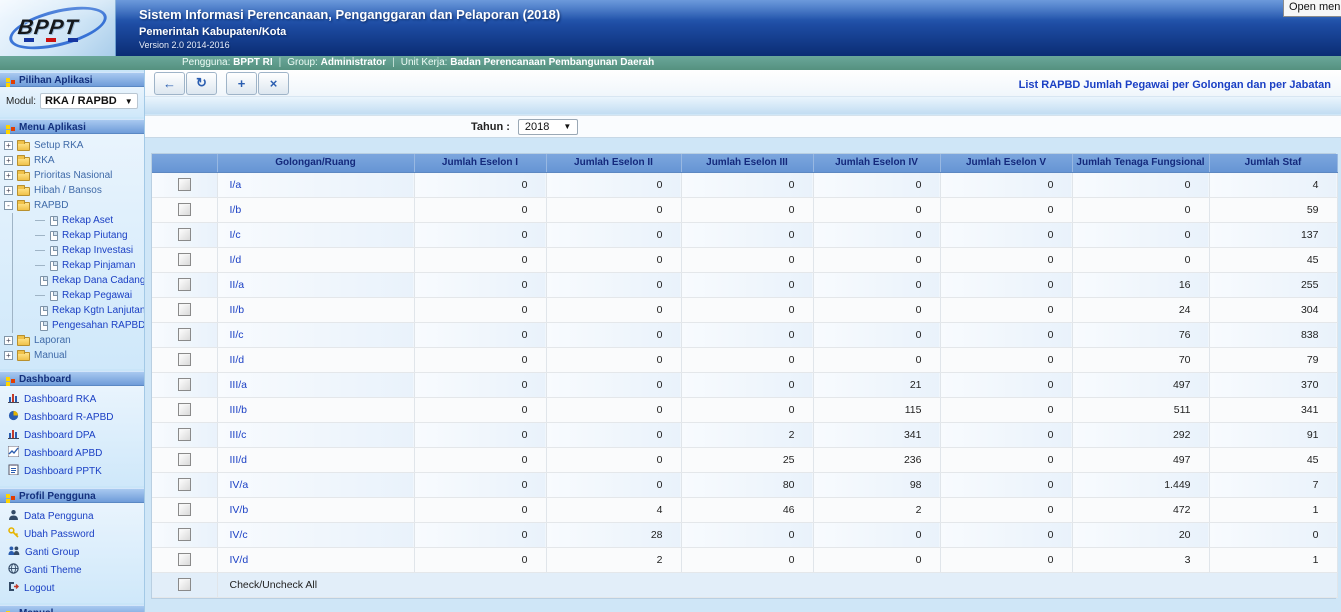  I want to click on cell-value: 76, so click(1141, 335).